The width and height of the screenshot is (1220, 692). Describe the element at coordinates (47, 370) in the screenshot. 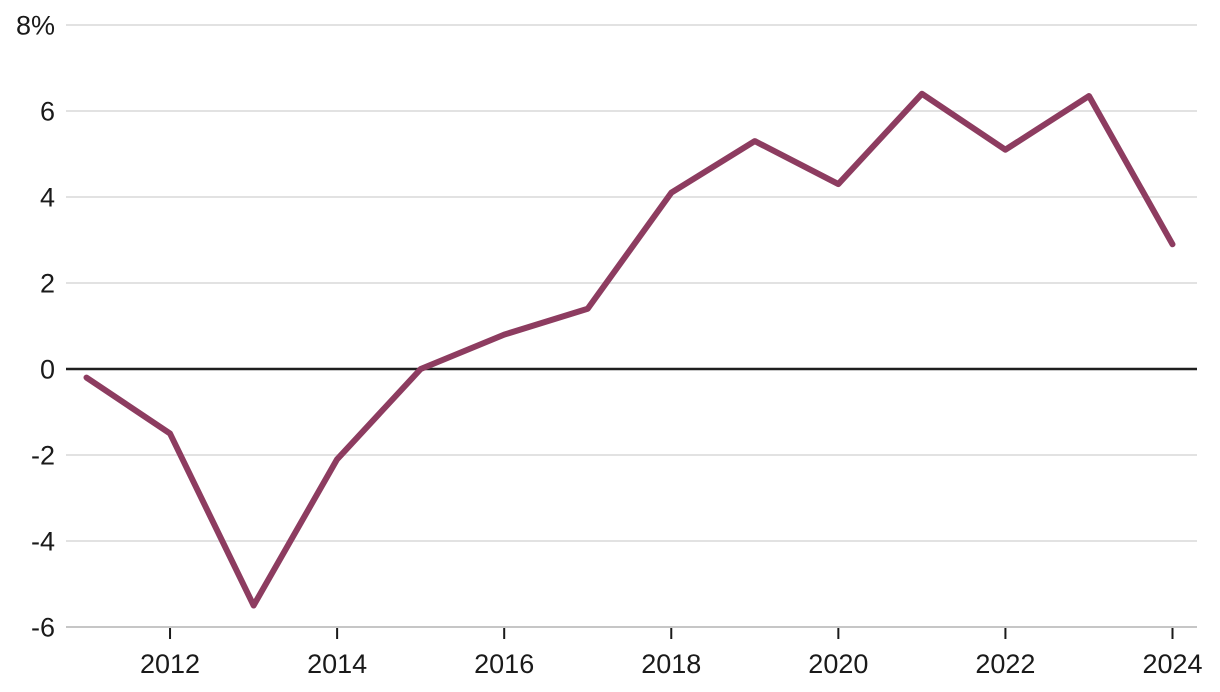

I see `y-tick-label: 0` at that location.